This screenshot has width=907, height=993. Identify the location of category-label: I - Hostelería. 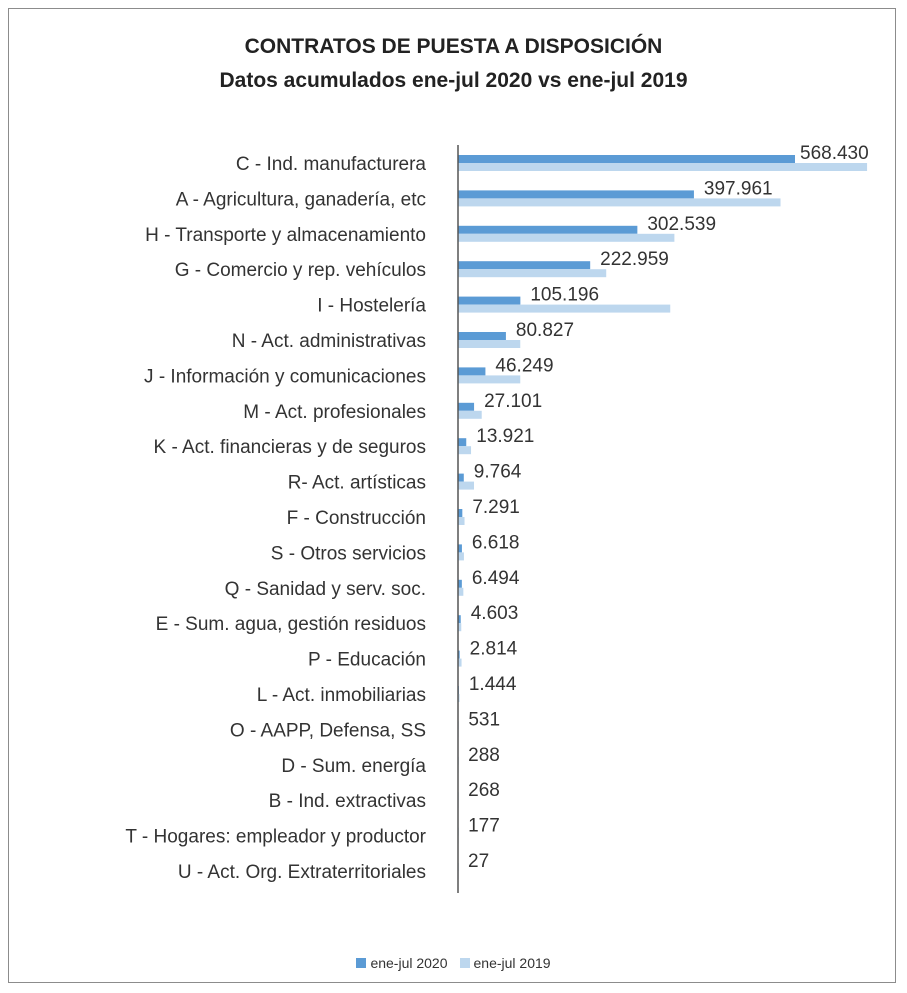
(371, 306).